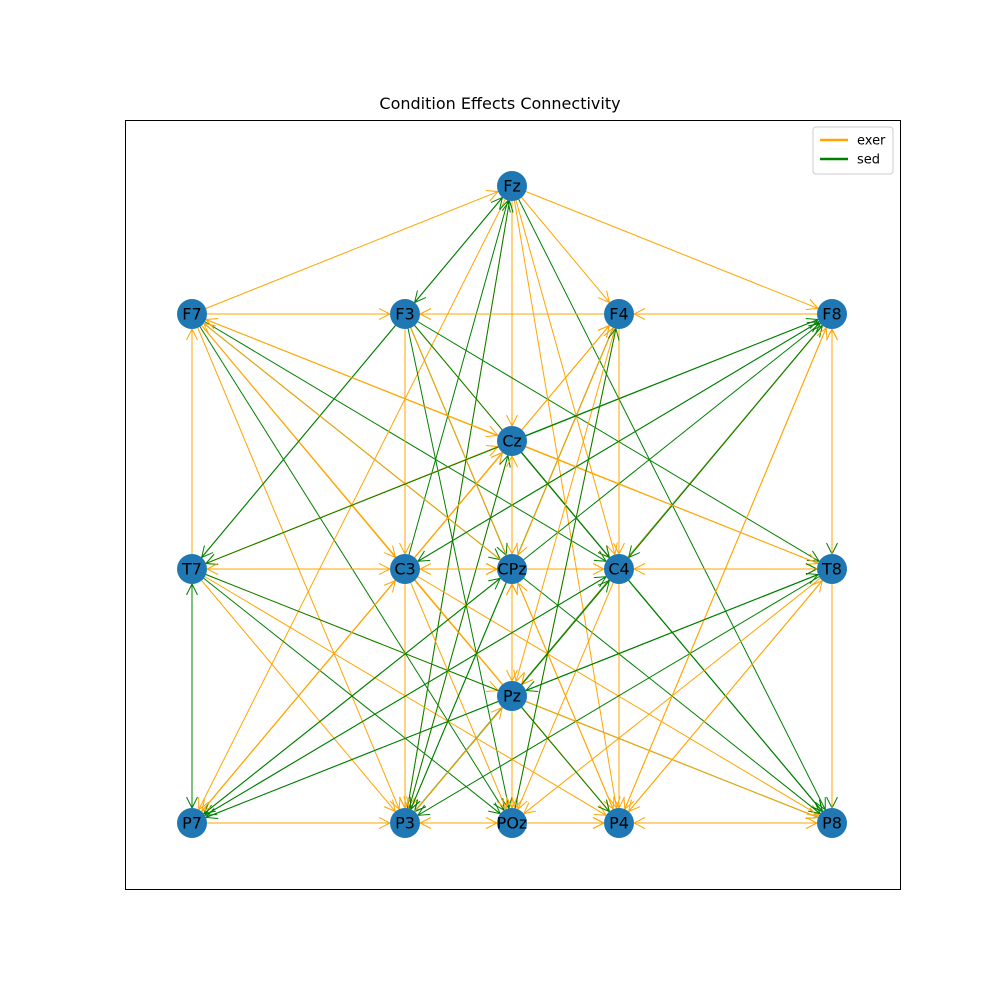  I want to click on node-T7: T7, so click(192, 569).